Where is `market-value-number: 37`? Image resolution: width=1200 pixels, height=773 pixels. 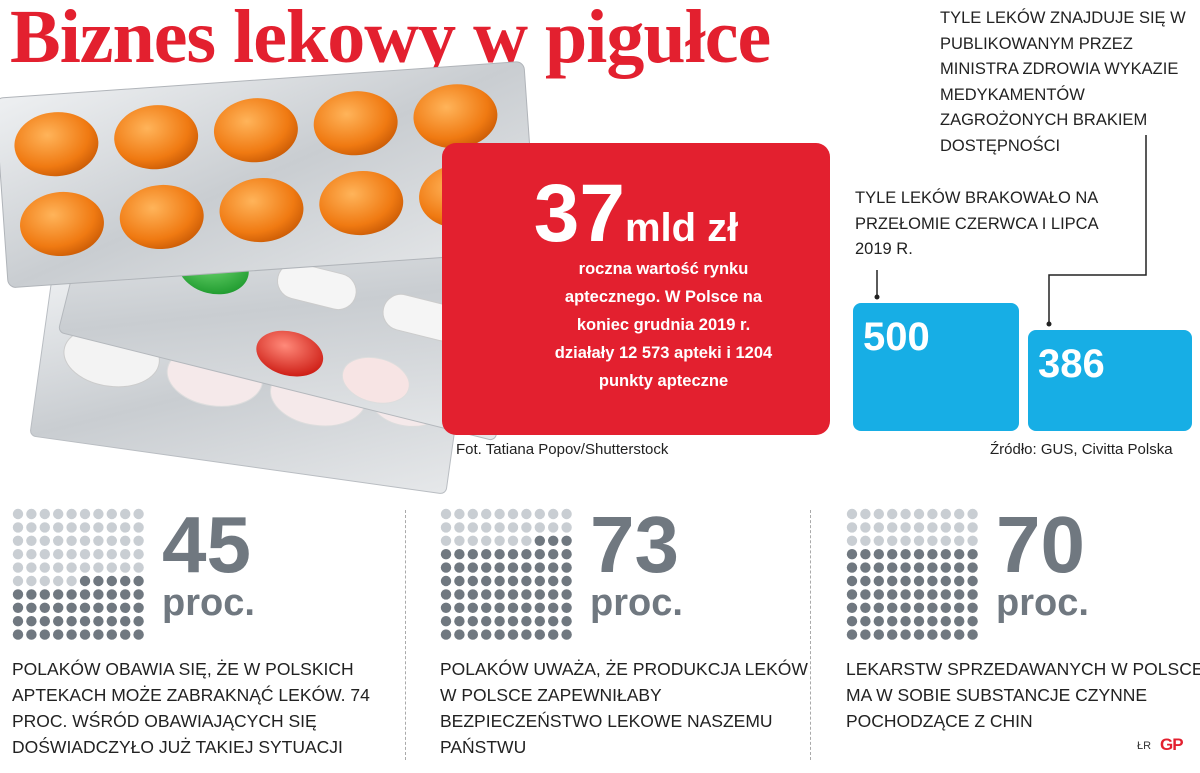 market-value-number: 37 is located at coordinates (579, 213).